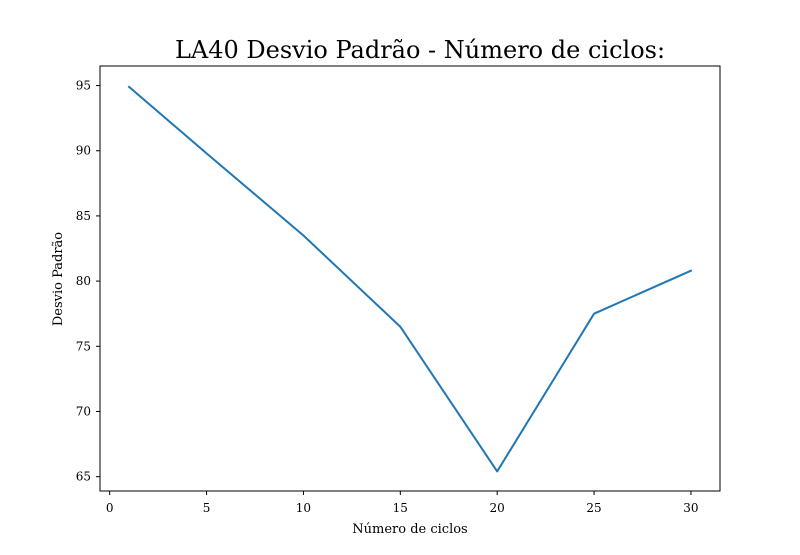 The width and height of the screenshot is (800, 555). What do you see at coordinates (409, 529) in the screenshot?
I see `x-axis-label: Número de ciclos` at bounding box center [409, 529].